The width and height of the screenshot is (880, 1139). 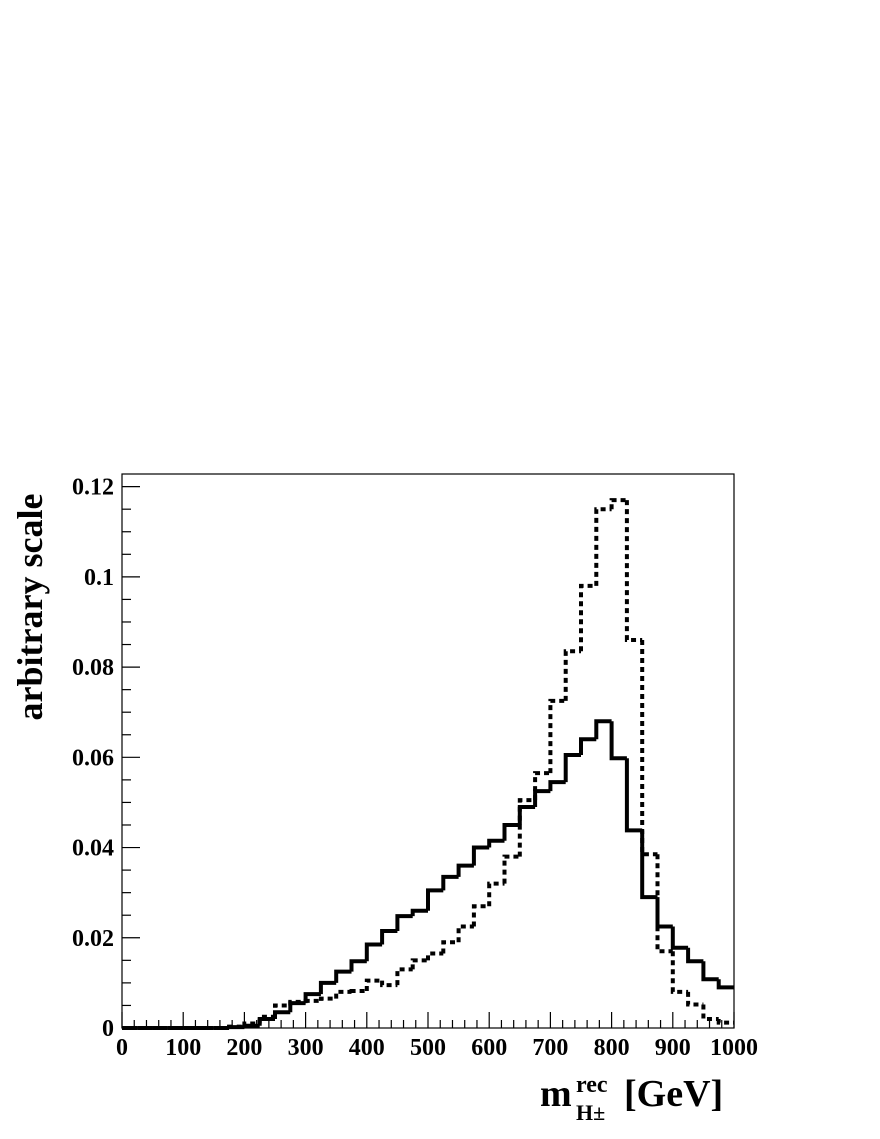 I want to click on y-axis-label: arbitrary scale, so click(x=30, y=607).